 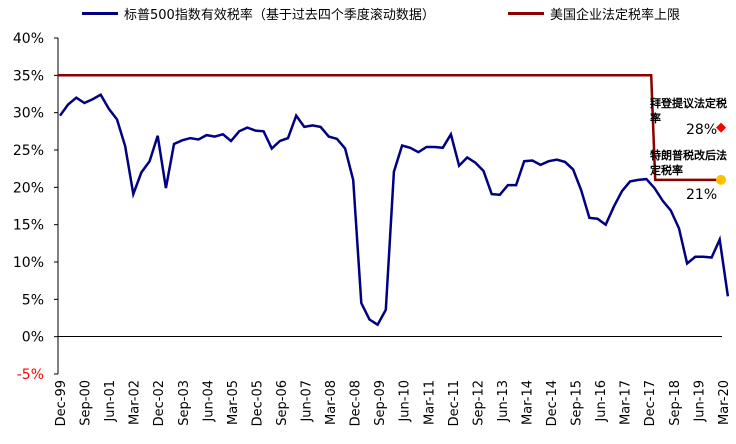 I want to click on x-tick-label: Dec-08, so click(x=356, y=403).